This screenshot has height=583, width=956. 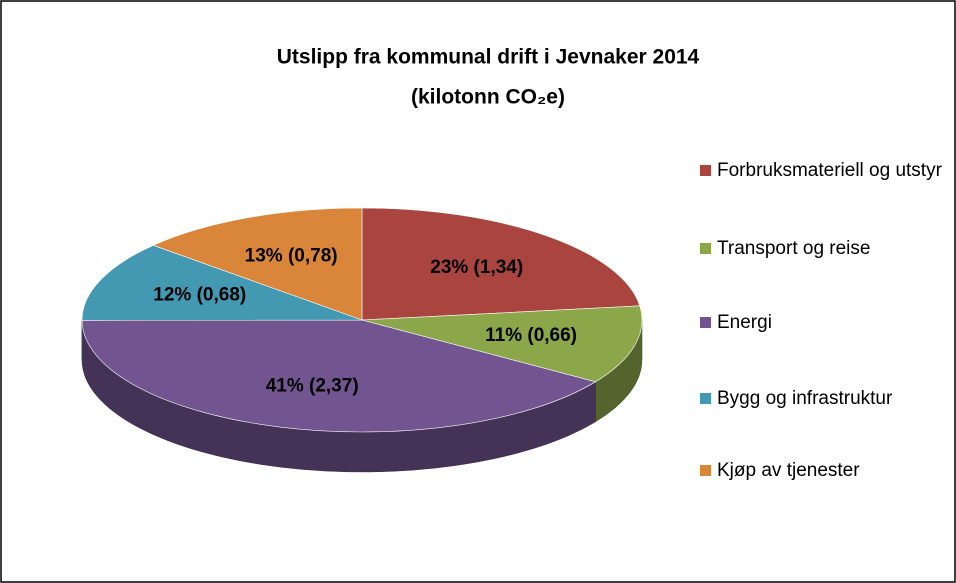 I want to click on data-label: 23% (1,34), so click(x=476, y=267).